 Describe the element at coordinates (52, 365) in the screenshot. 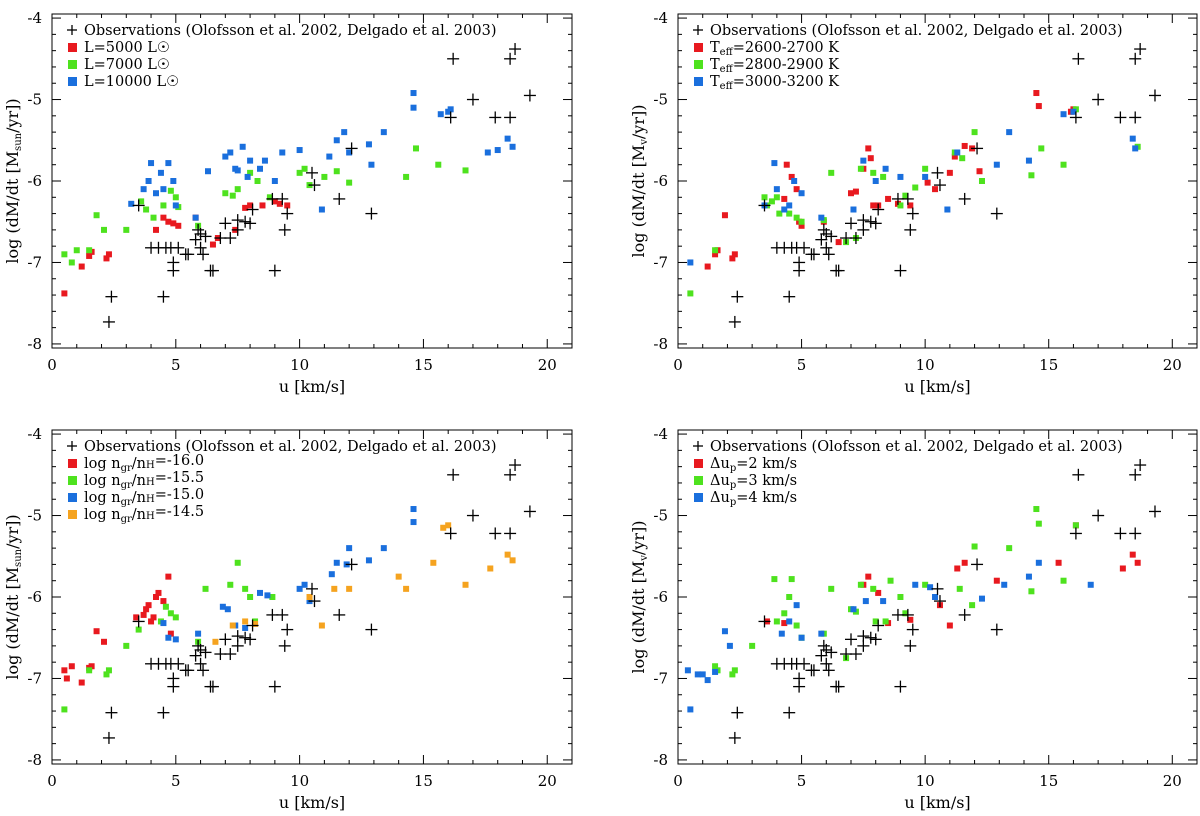

I see `x-tick-label: 0` at that location.